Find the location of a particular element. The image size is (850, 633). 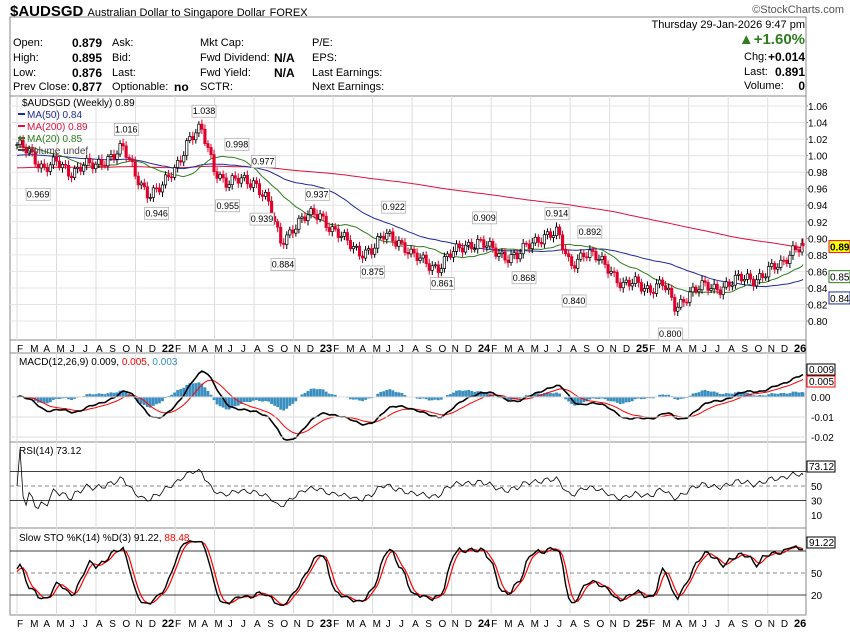

low-label: Low: is located at coordinates (25, 73).